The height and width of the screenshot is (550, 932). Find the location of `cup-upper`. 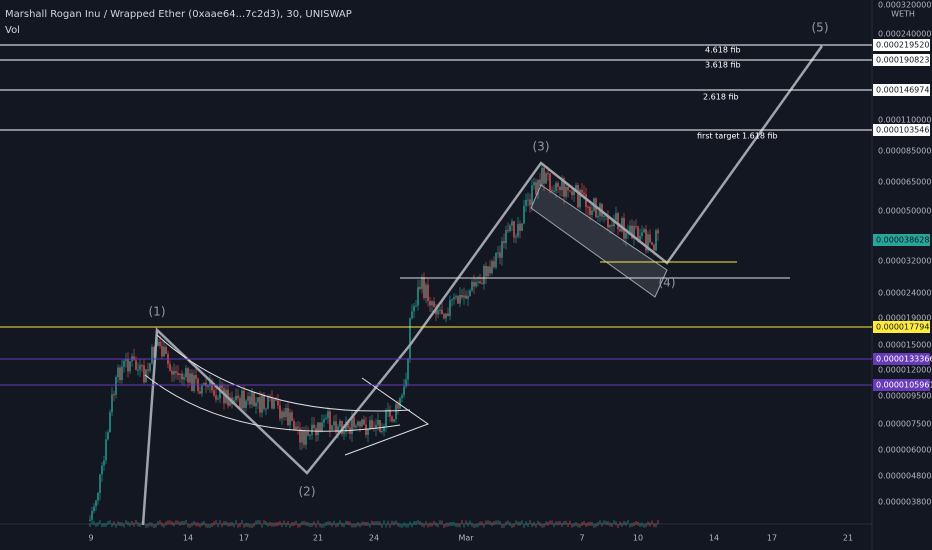

cup-upper is located at coordinates (283, 373).